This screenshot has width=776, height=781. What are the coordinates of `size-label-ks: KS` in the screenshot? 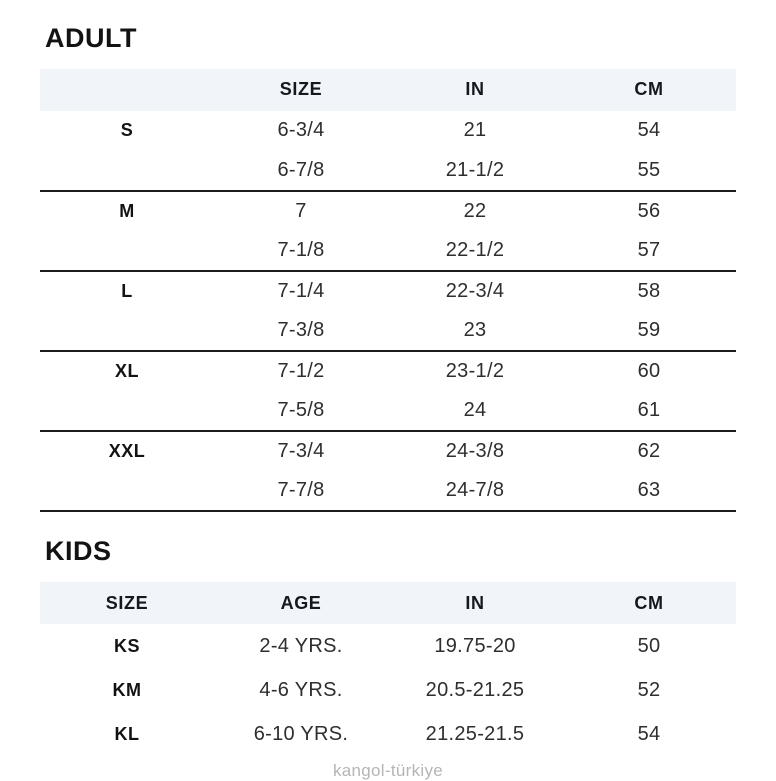 It's located at (126, 645).